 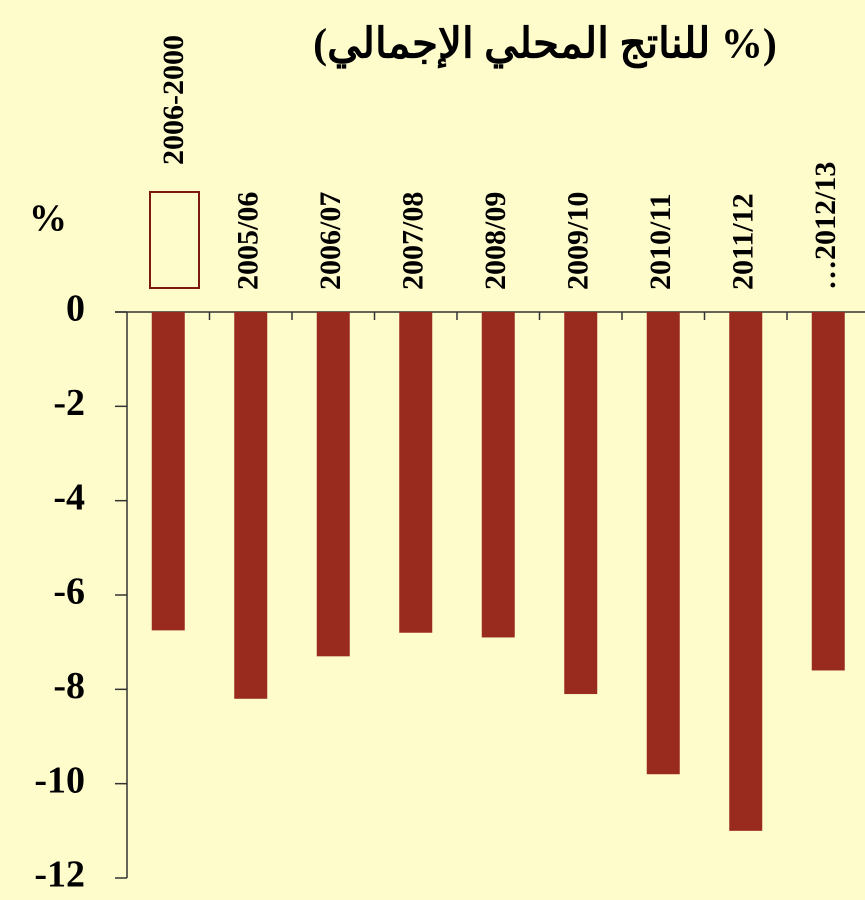 I want to click on y-tick-label: 0, so click(x=75, y=309).